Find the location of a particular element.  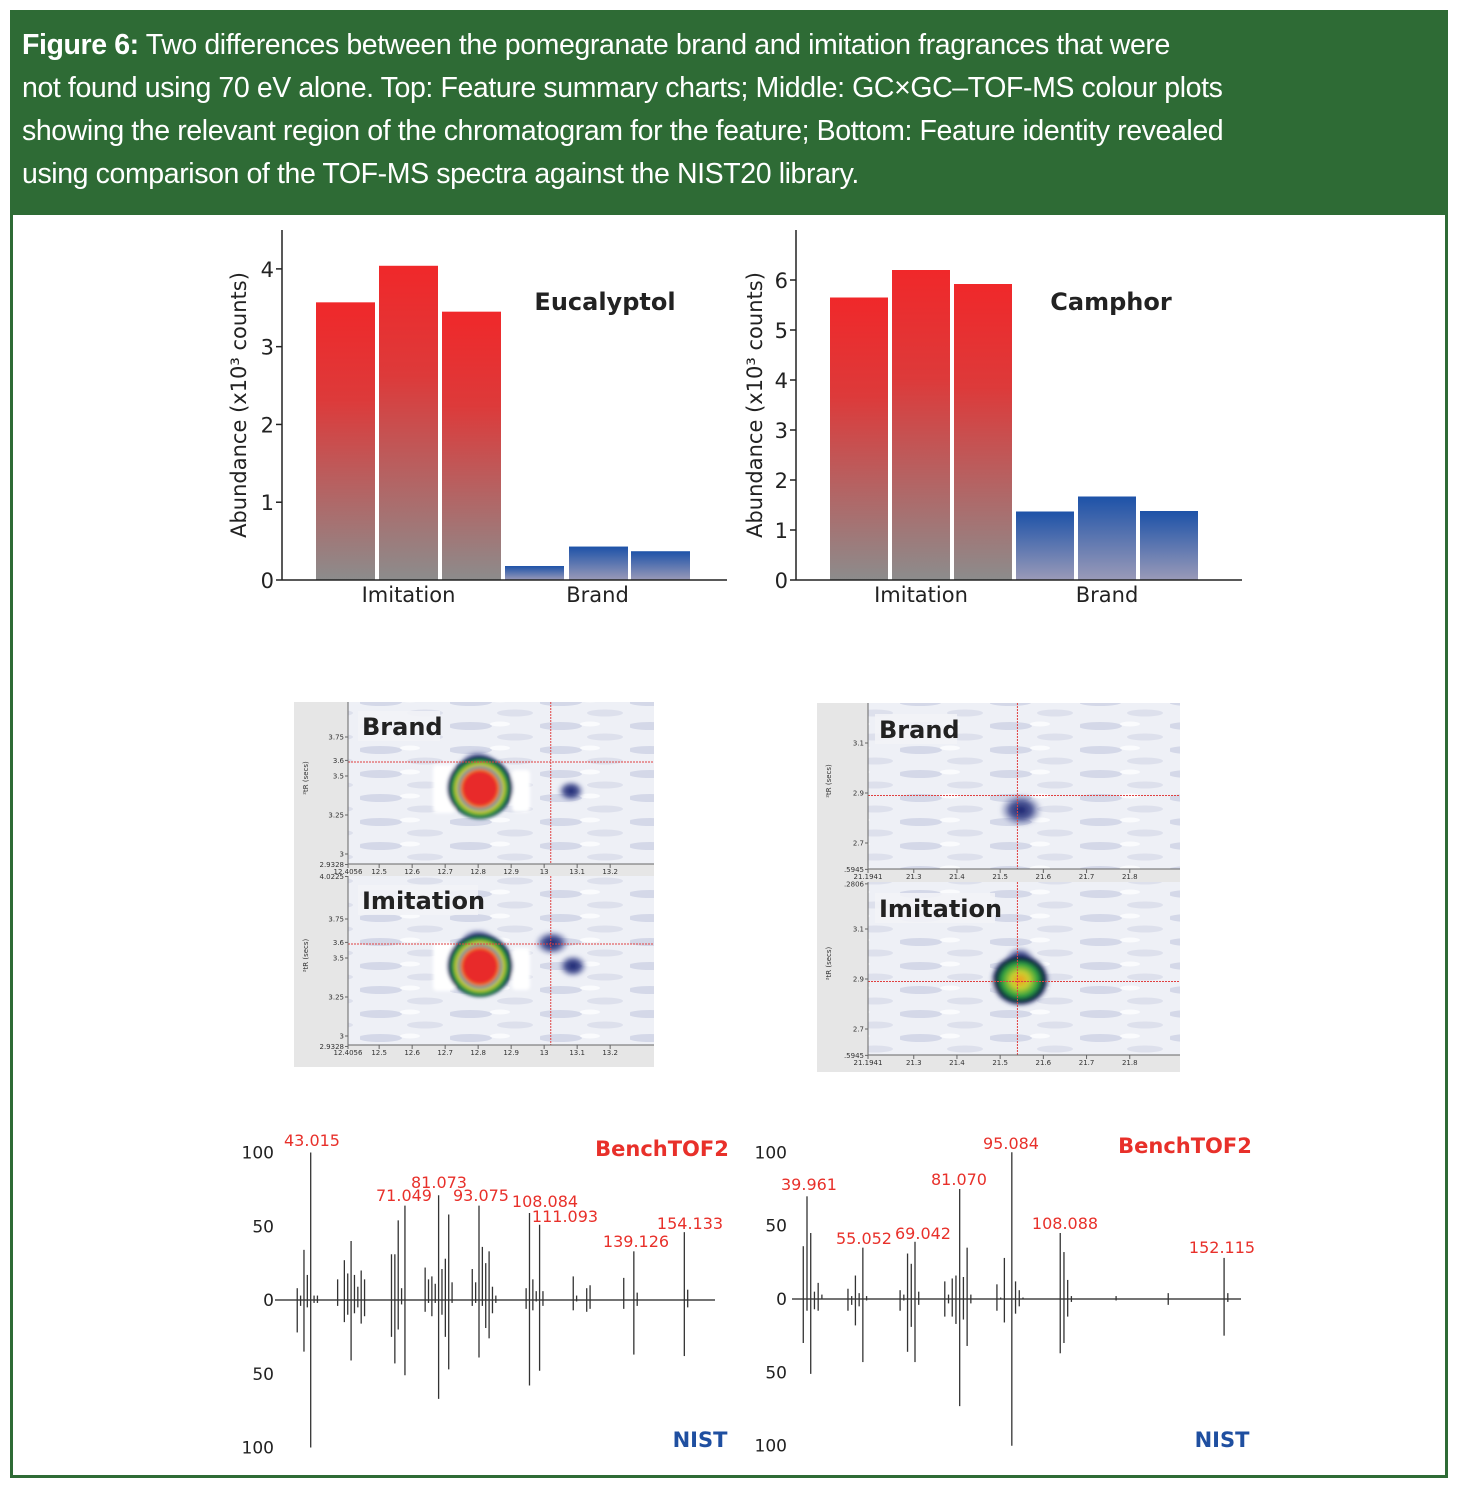

peak-annotation: 139.126 is located at coordinates (636, 1241).